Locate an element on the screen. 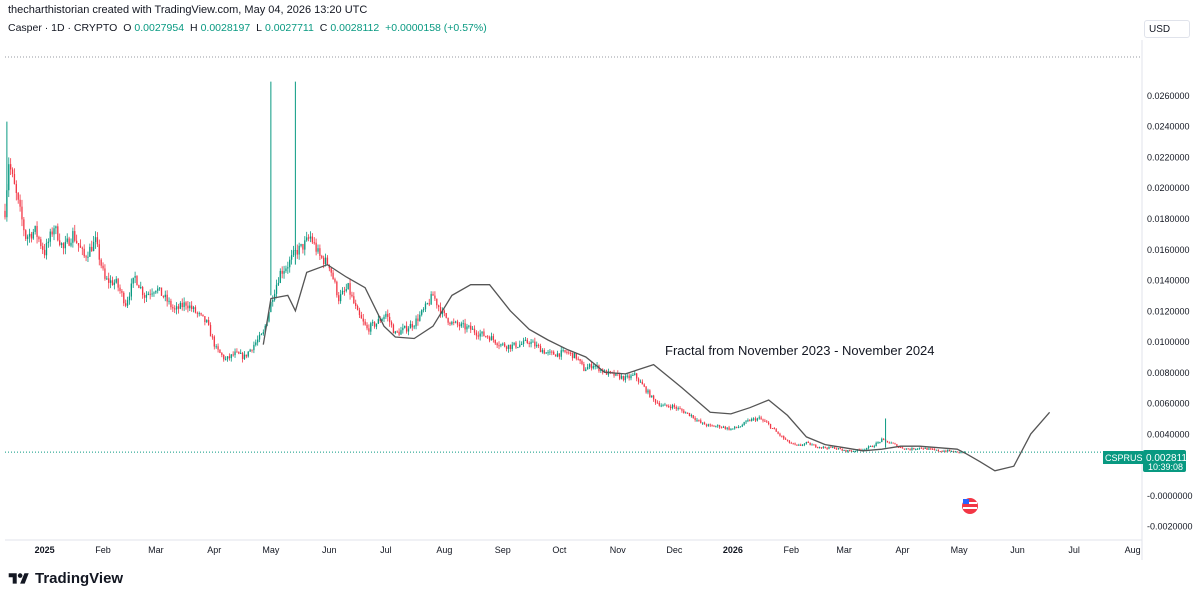 The width and height of the screenshot is (1200, 600). tradingview-logo: TradingView is located at coordinates (65, 578).